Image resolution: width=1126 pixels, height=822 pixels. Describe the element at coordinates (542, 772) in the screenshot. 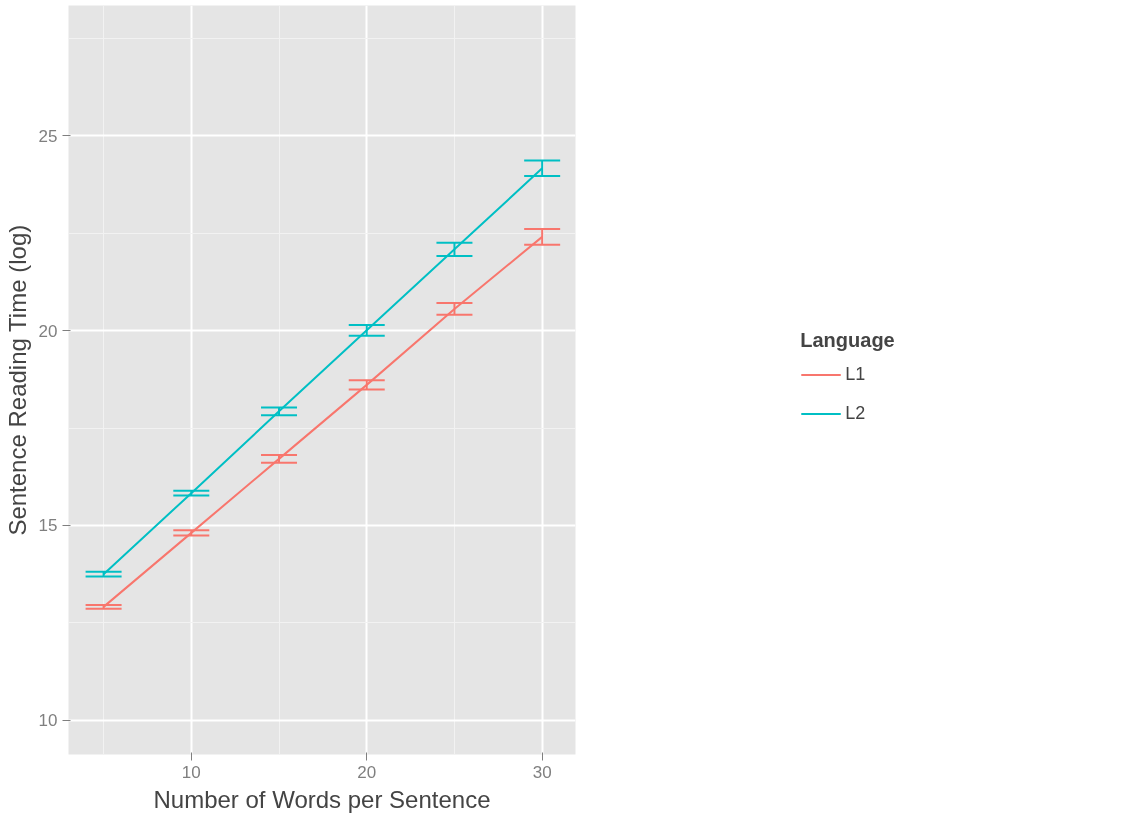

I see `x-tick-label: 30` at that location.